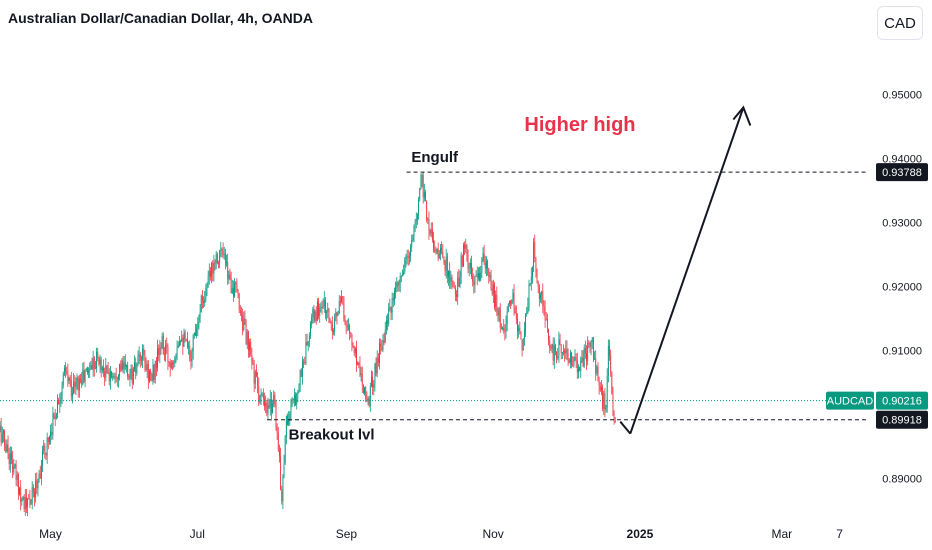  I want to click on time-tick-label: Sep, so click(347, 534).